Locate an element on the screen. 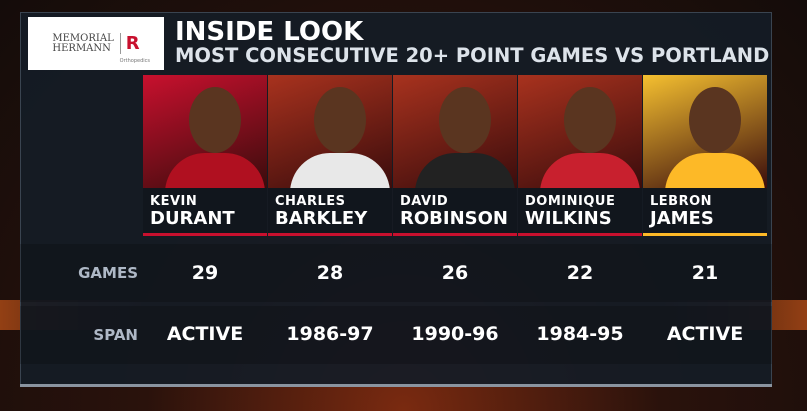  player-first-name: DAVID is located at coordinates (424, 201).